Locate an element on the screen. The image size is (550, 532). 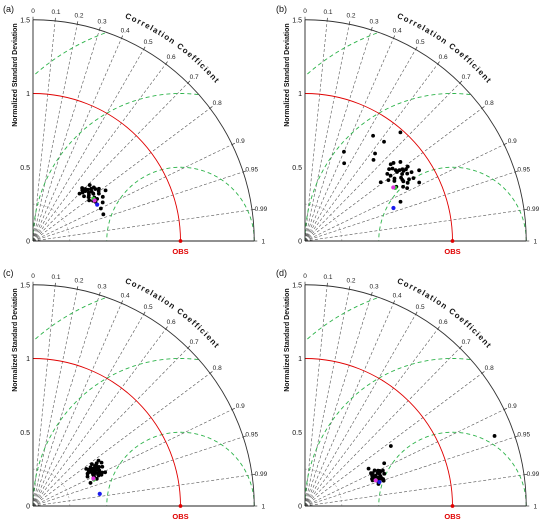
correlation-tick-label: 0.6 is located at coordinates (171, 322).